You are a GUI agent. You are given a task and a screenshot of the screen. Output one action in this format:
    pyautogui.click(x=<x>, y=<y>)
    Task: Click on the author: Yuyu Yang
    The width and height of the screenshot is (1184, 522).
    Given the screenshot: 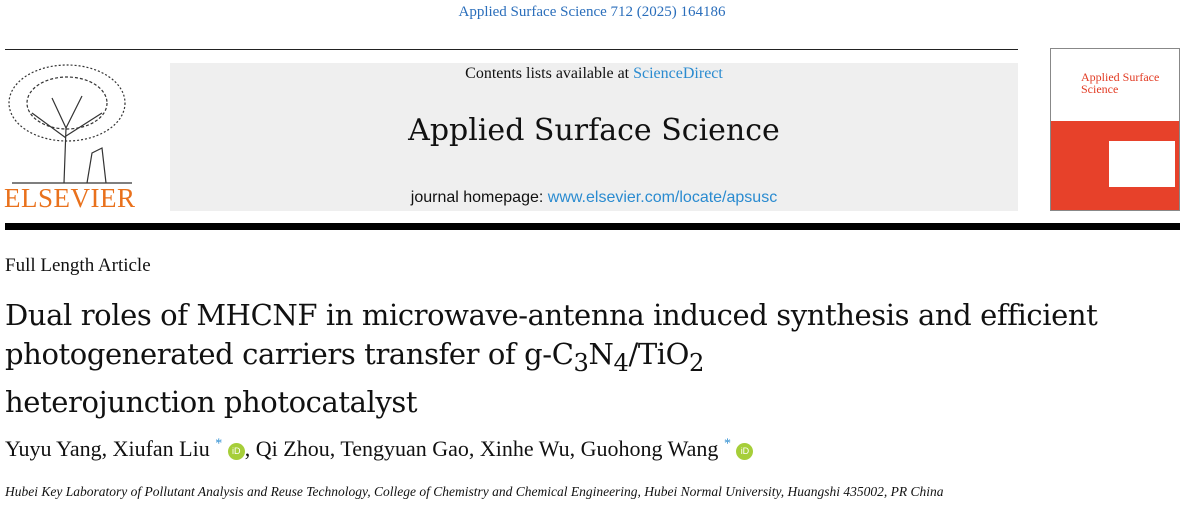 What is the action you would take?
    pyautogui.click(x=53, y=448)
    